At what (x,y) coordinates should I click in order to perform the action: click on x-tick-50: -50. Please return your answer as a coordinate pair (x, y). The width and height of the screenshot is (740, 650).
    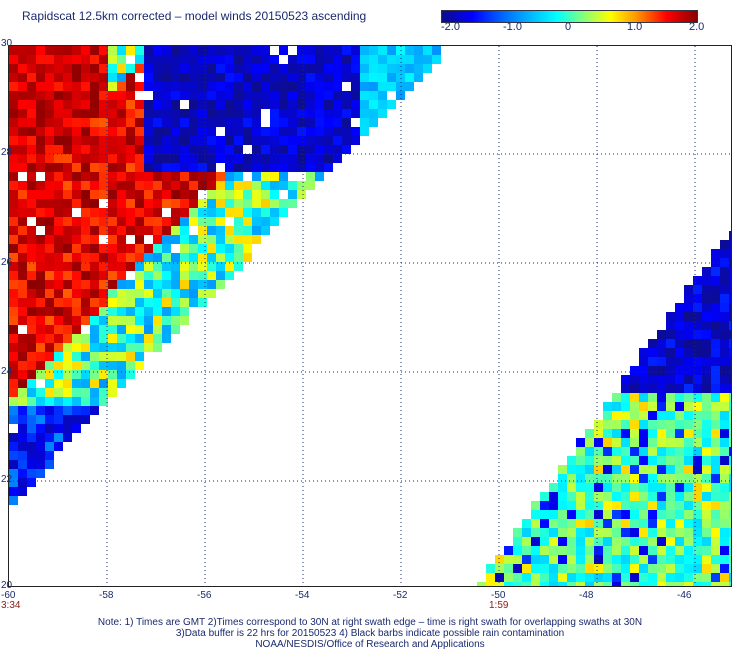
    Looking at the image, I should click on (498, 595).